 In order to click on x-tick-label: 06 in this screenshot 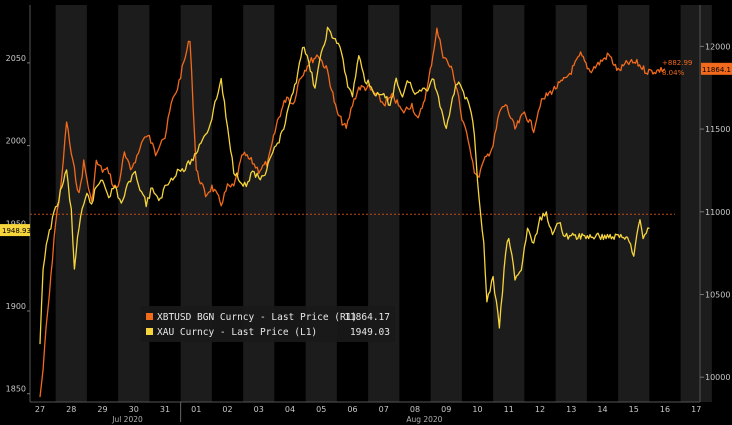, I will do `click(352, 409)`.